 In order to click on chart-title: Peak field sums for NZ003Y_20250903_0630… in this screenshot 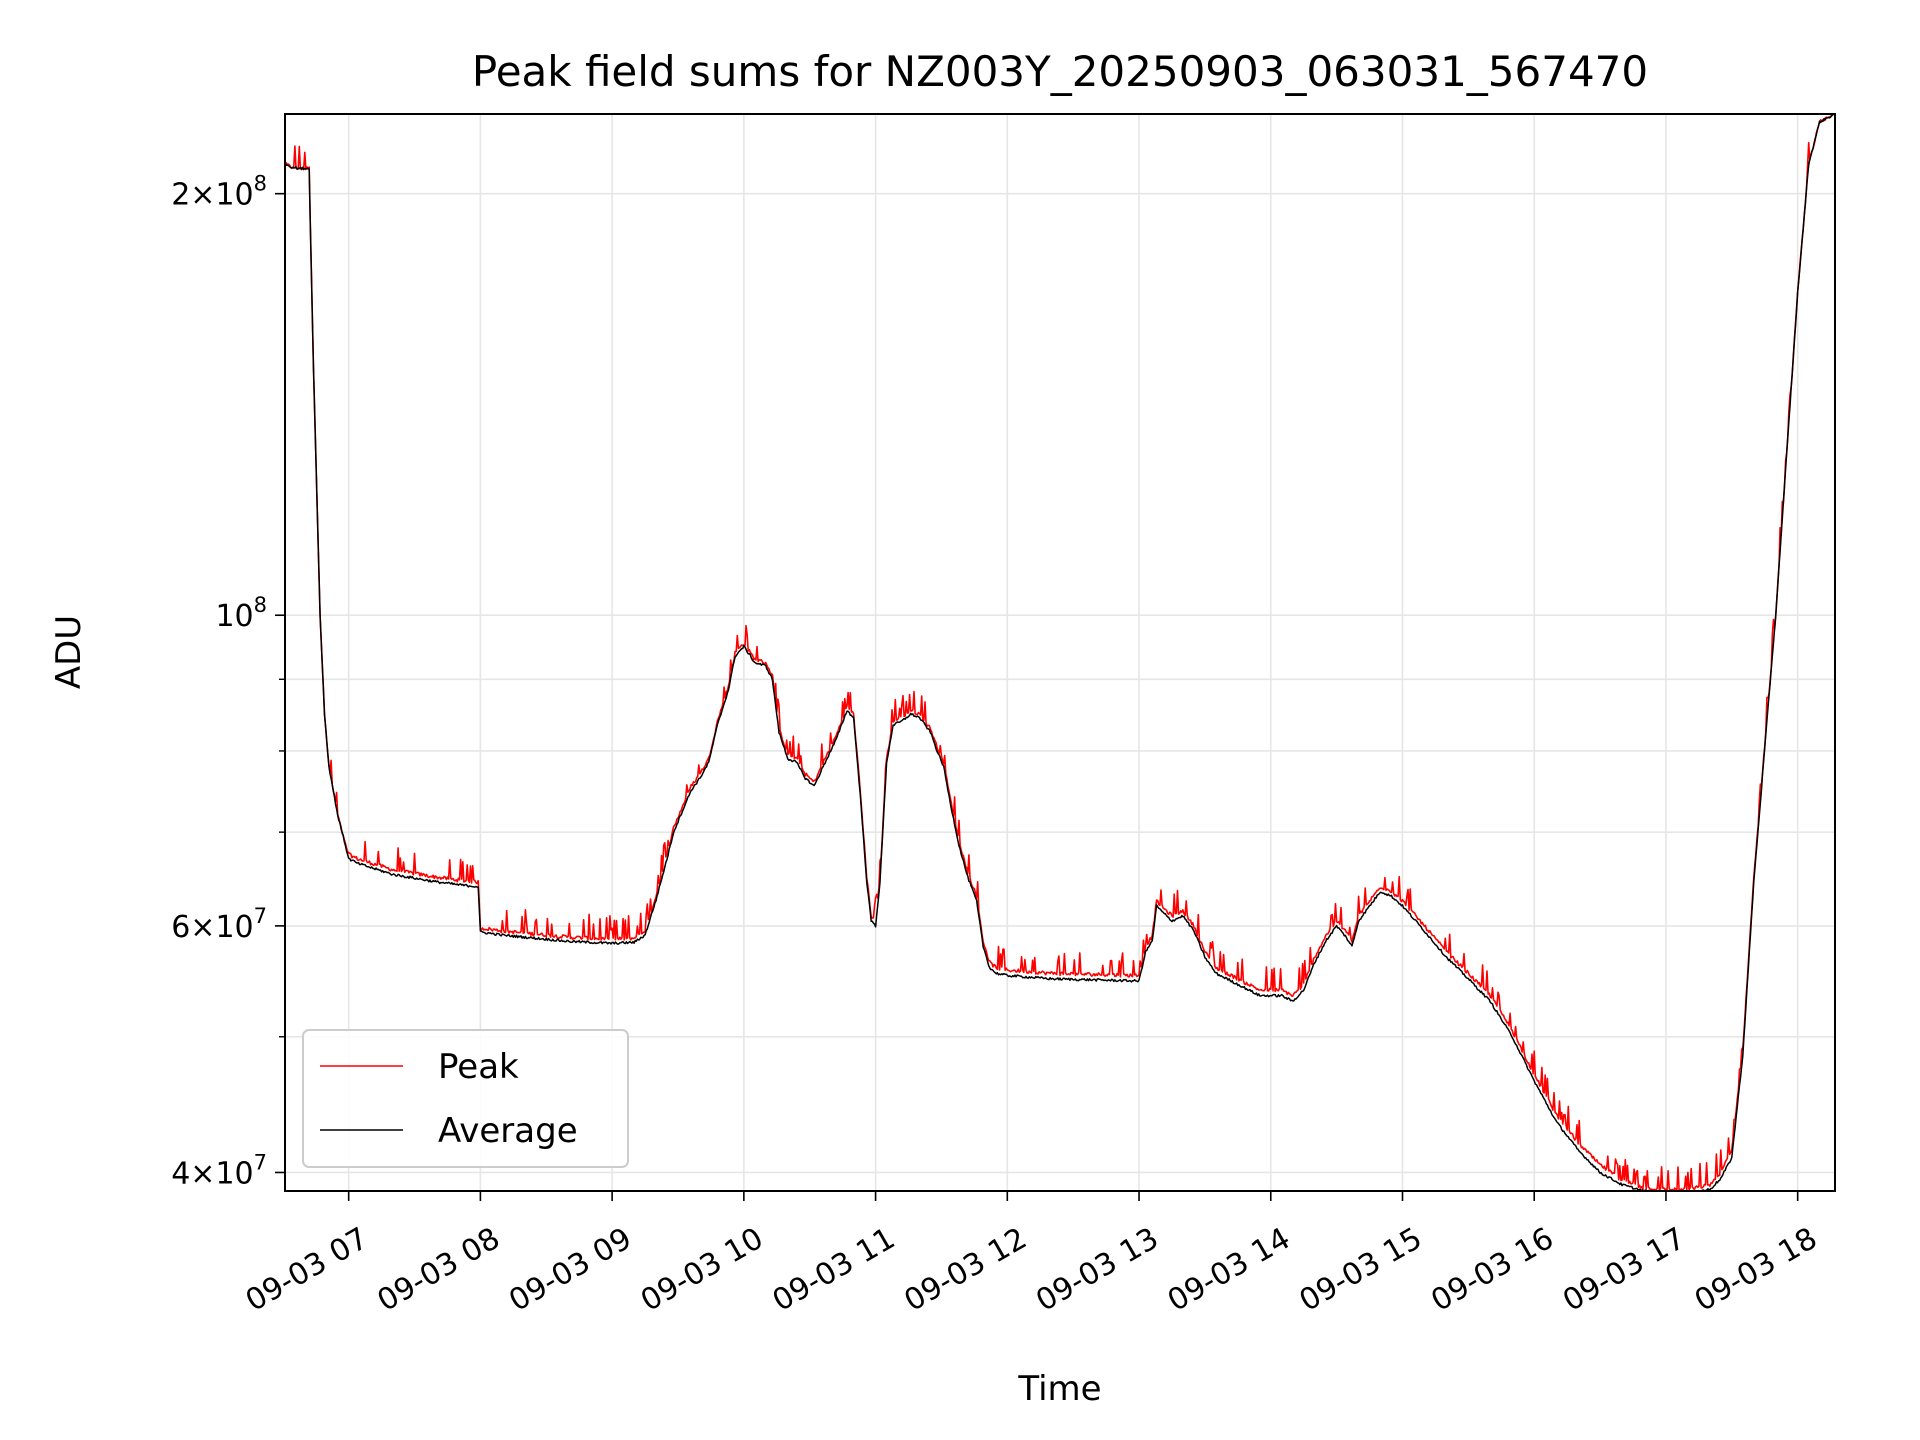, I will do `click(1060, 71)`.